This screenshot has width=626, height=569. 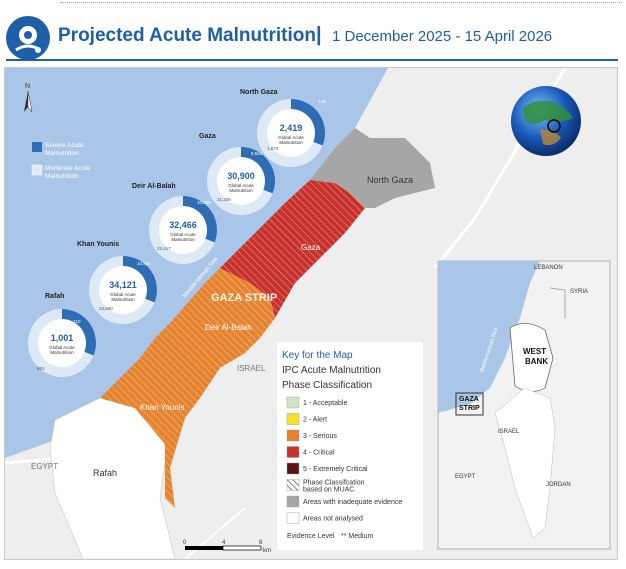 I want to click on north-gaza-map-label: North Gaza, so click(x=390, y=180).